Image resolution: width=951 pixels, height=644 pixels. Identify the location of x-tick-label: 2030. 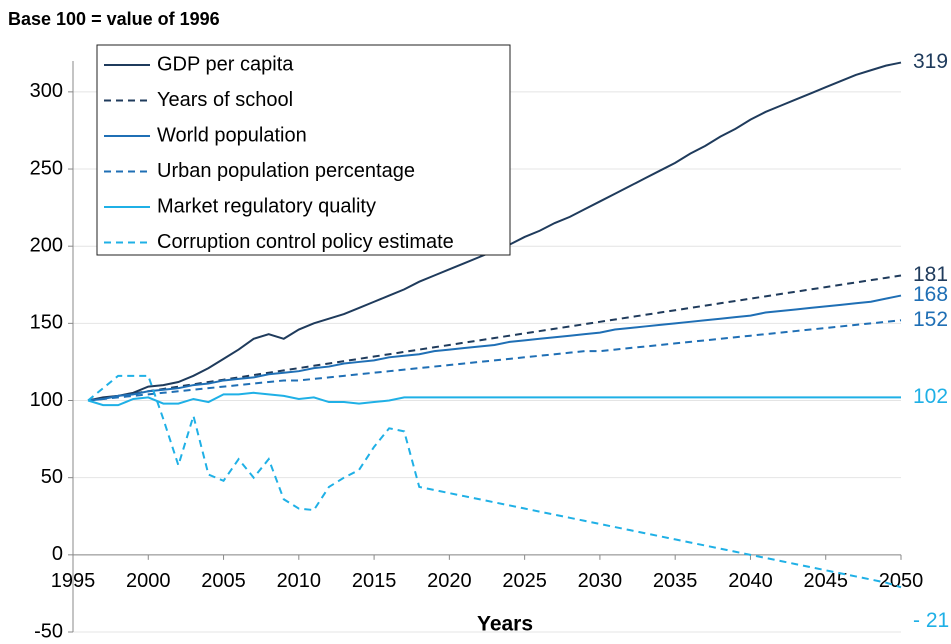
(600, 581).